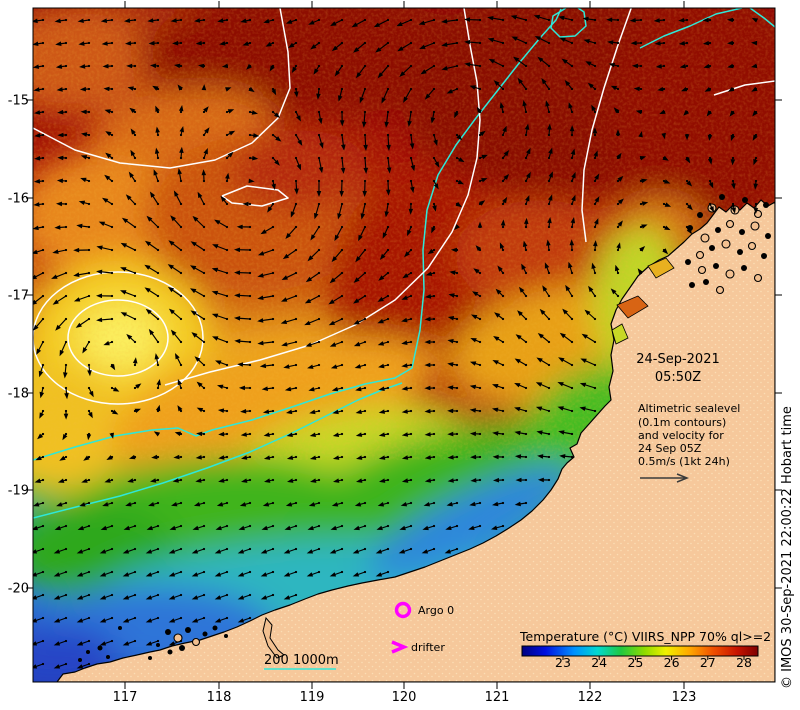 The width and height of the screenshot is (800, 710). What do you see at coordinates (312, 697) in the screenshot?
I see `lon-tick-label: 119` at bounding box center [312, 697].